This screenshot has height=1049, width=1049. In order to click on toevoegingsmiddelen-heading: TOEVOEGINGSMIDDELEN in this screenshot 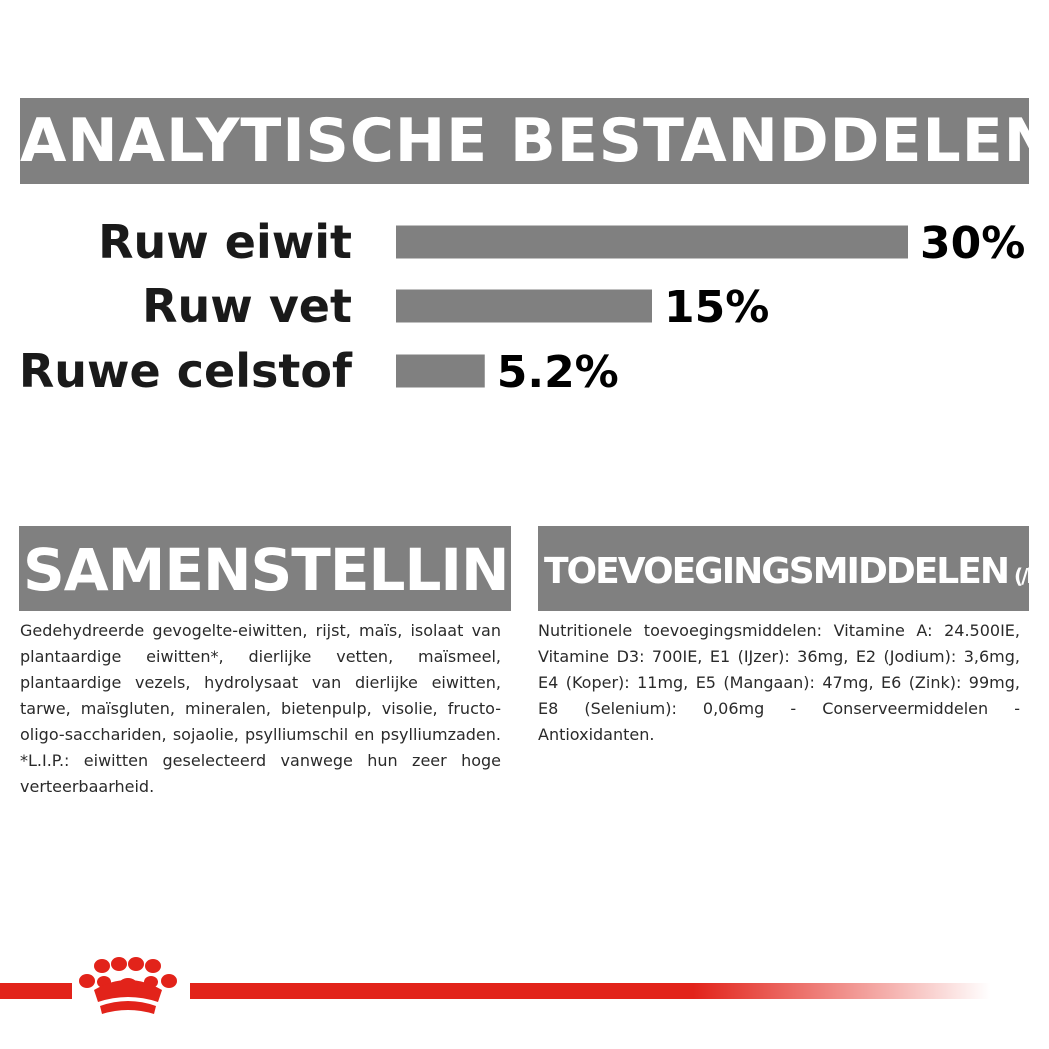, I will do `click(777, 571)`.